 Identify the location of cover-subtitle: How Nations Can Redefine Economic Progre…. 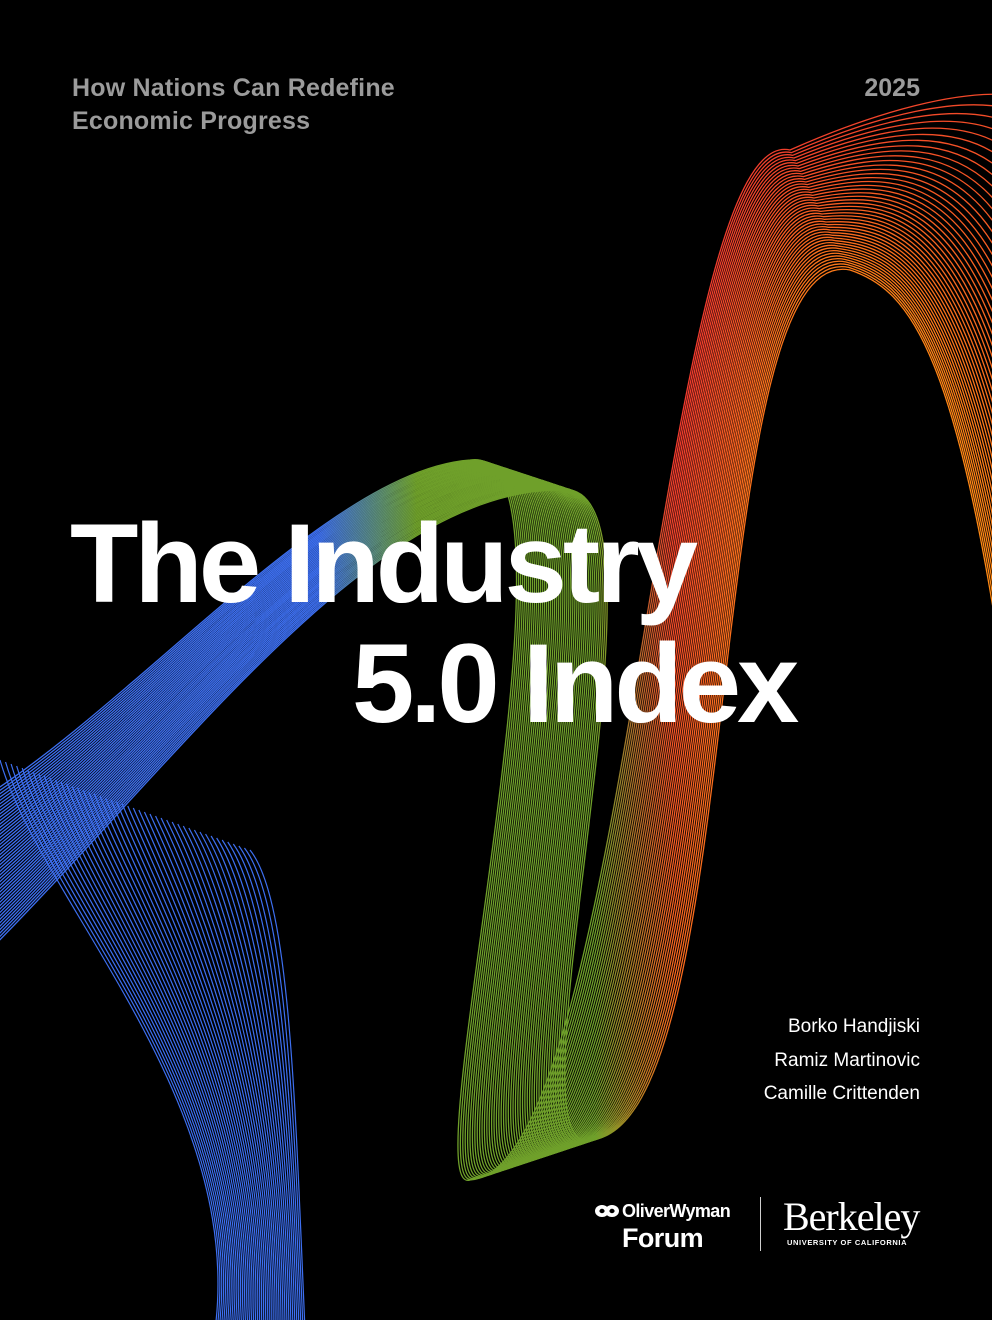
(233, 105).